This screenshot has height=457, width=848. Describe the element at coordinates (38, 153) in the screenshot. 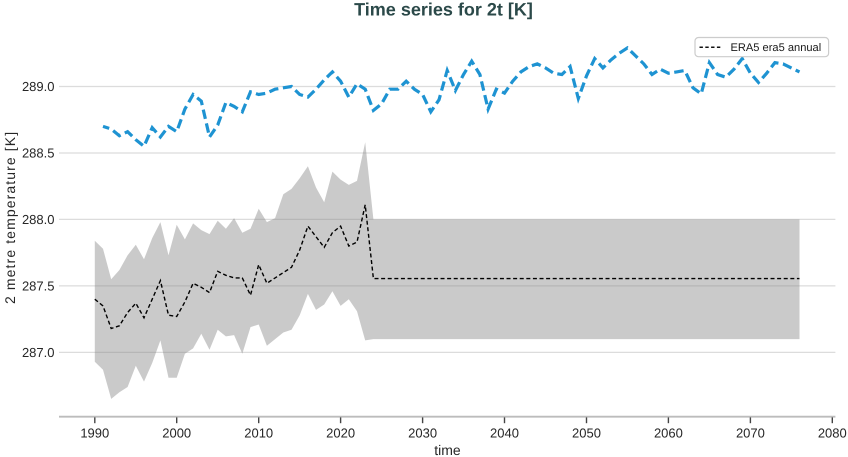

I see `svg-text: 288.5` at that location.